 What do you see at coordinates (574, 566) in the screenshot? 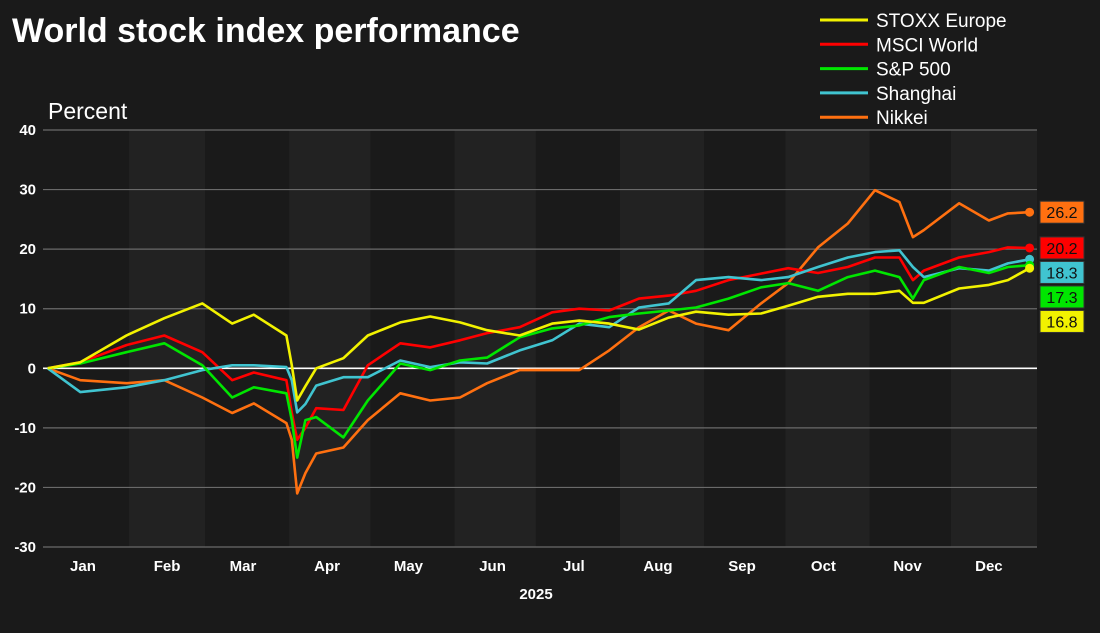
I see `x-tick-label: Jul` at bounding box center [574, 566].